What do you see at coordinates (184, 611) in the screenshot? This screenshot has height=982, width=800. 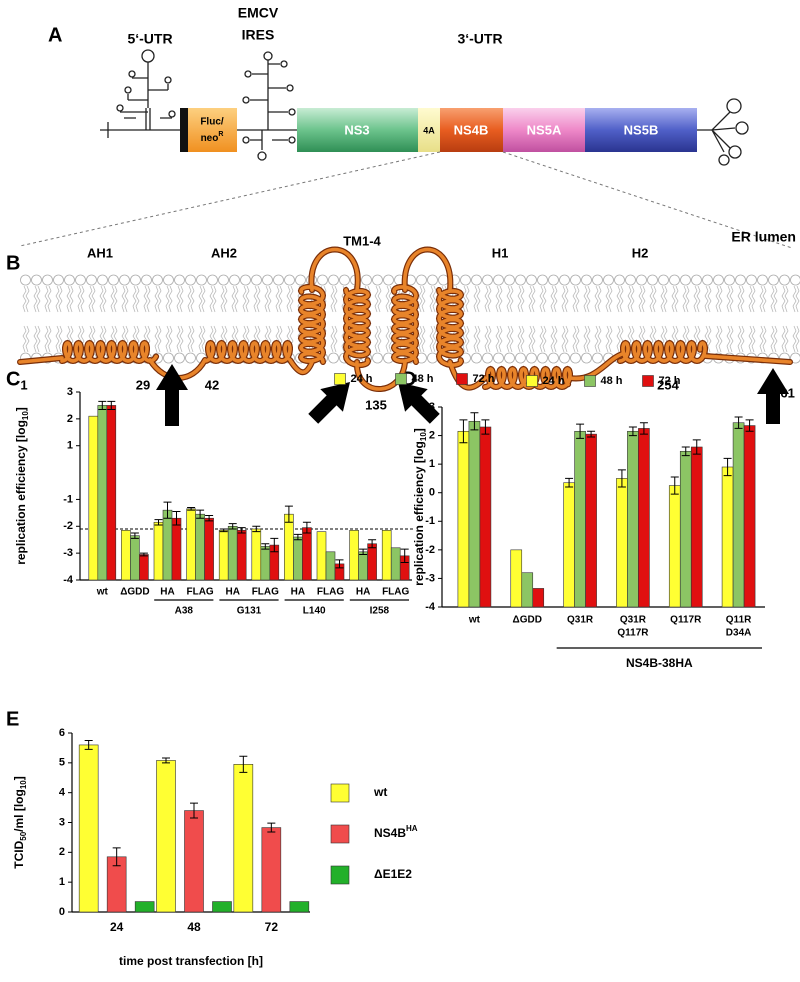 I see `group-label: A38` at bounding box center [184, 611].